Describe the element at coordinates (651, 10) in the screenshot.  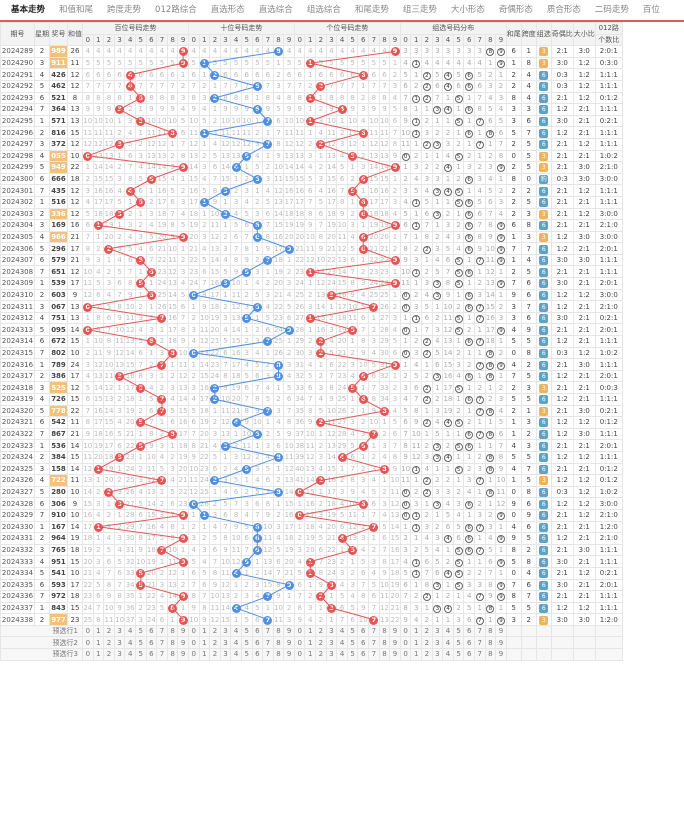
I see `tab-13: 百位` at that location.